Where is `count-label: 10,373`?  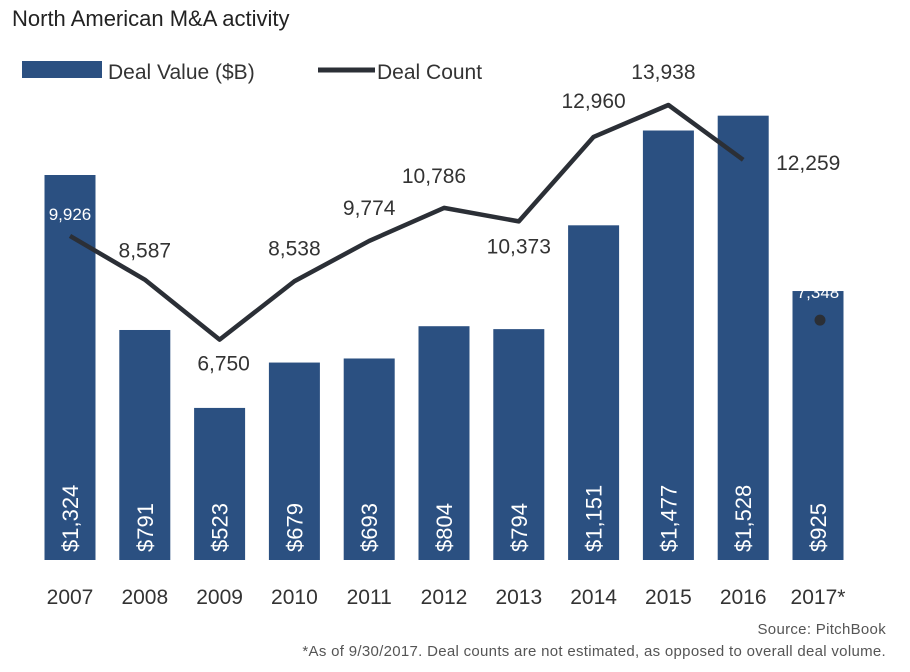
count-label: 10,373 is located at coordinates (519, 246).